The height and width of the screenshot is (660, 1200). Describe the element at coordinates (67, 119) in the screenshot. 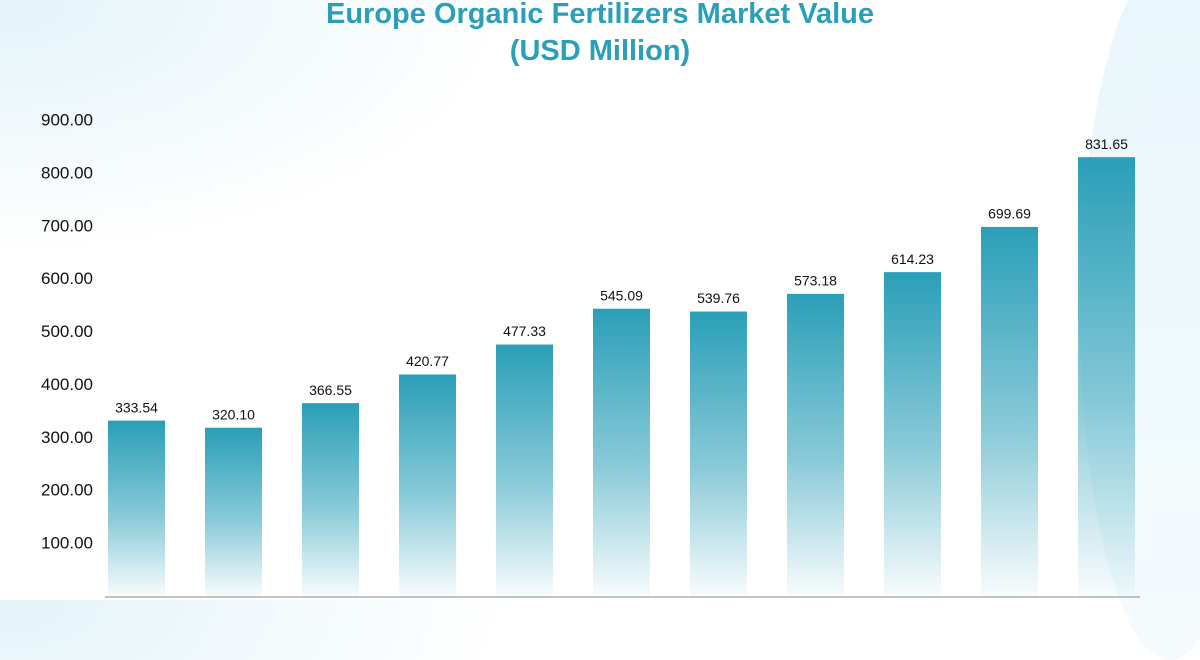

I see `y-tick-label: 900.00` at that location.